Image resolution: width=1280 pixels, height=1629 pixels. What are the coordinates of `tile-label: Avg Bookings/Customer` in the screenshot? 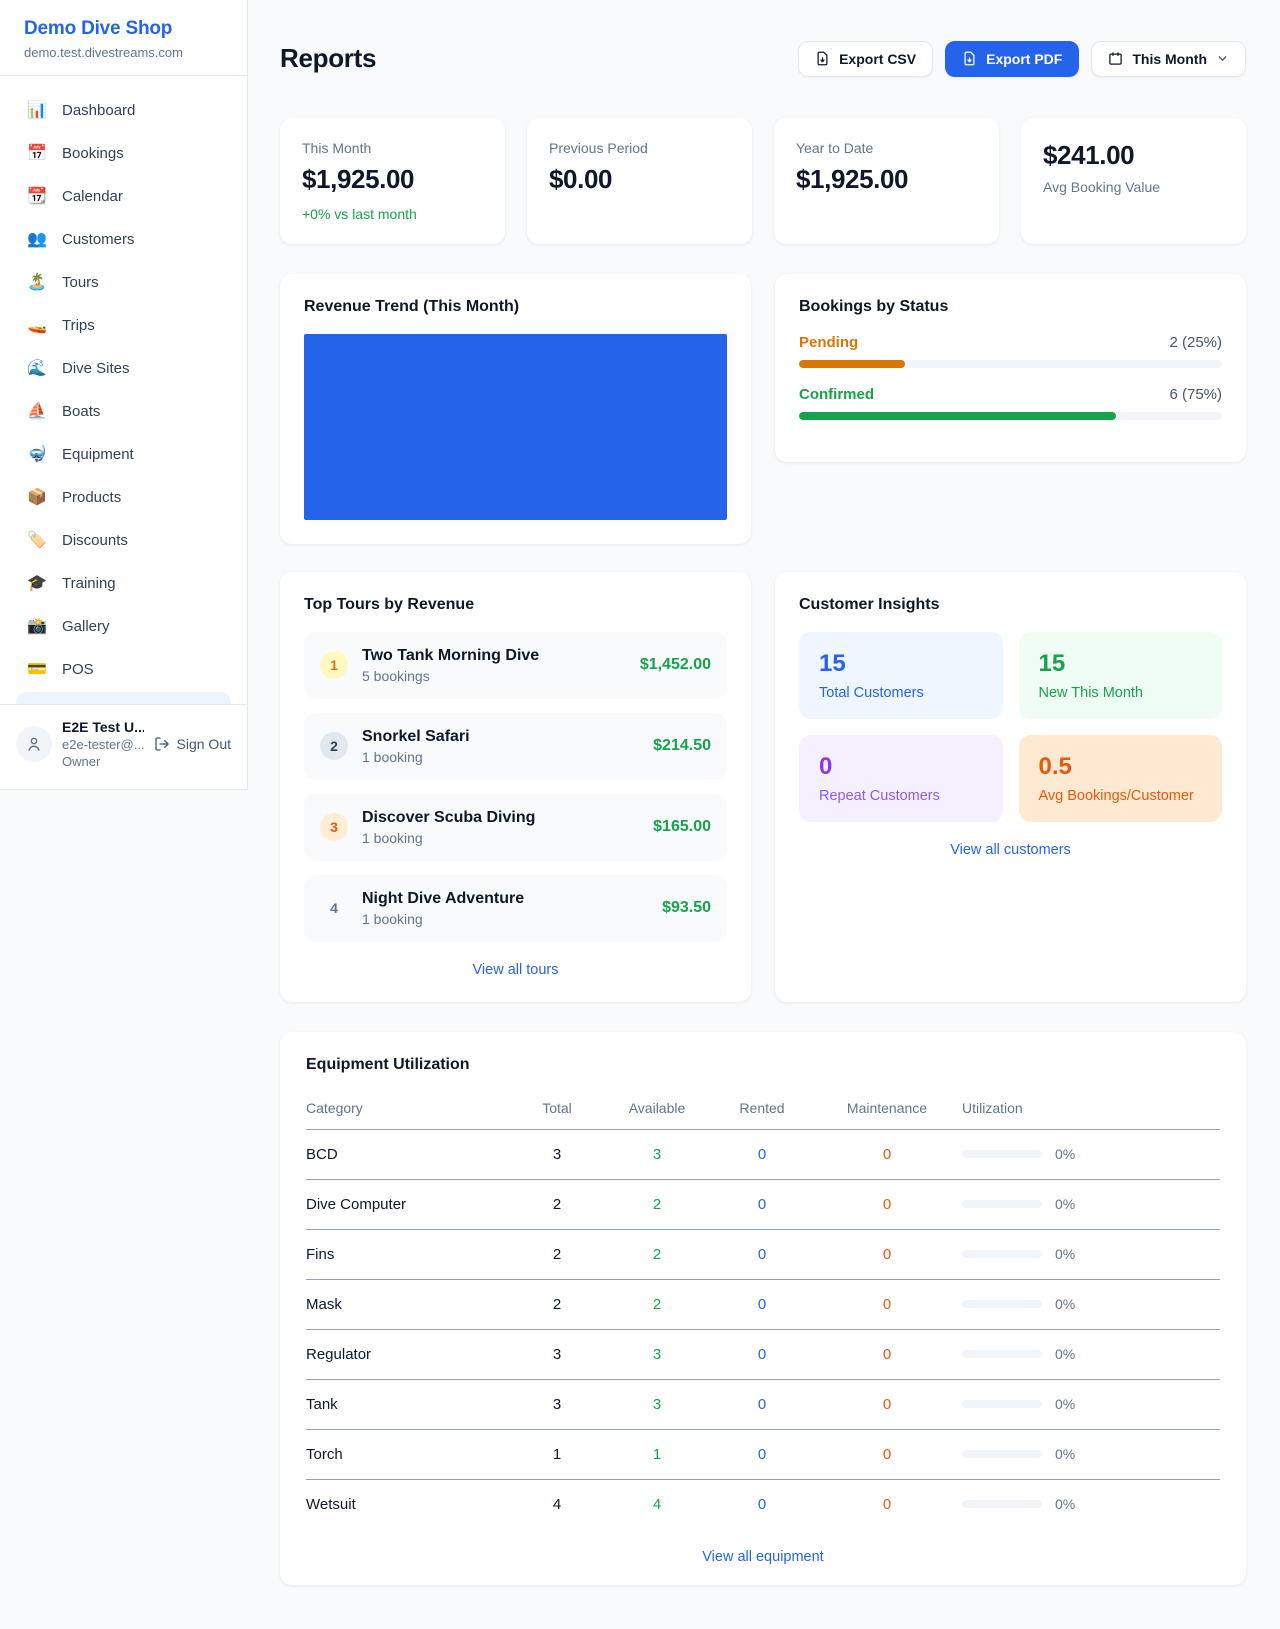 It's located at (1116, 795).